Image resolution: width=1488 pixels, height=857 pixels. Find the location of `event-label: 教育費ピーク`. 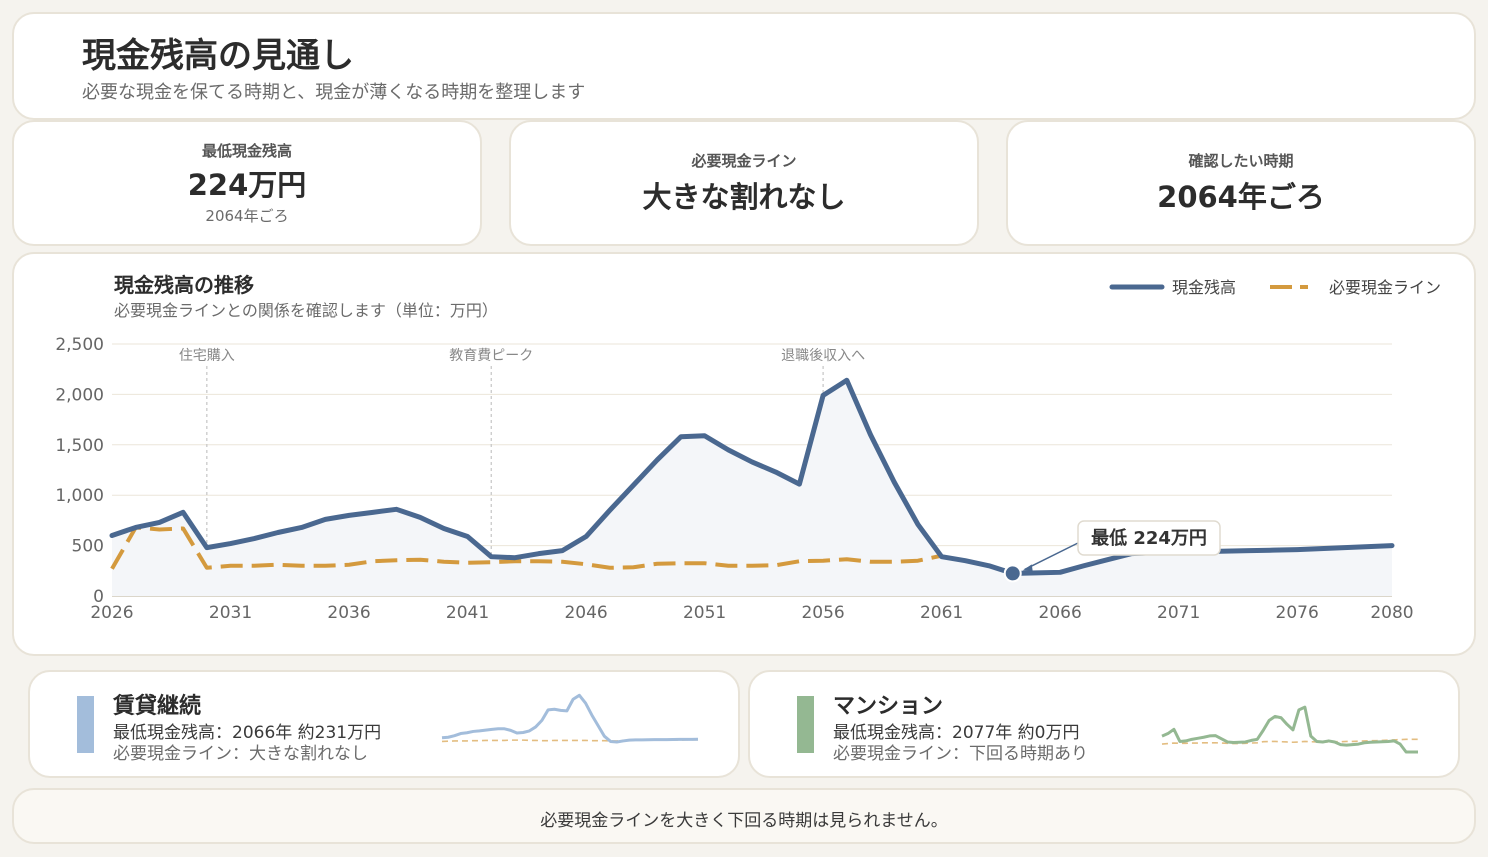

event-label: 教育費ピーク is located at coordinates (491, 356).